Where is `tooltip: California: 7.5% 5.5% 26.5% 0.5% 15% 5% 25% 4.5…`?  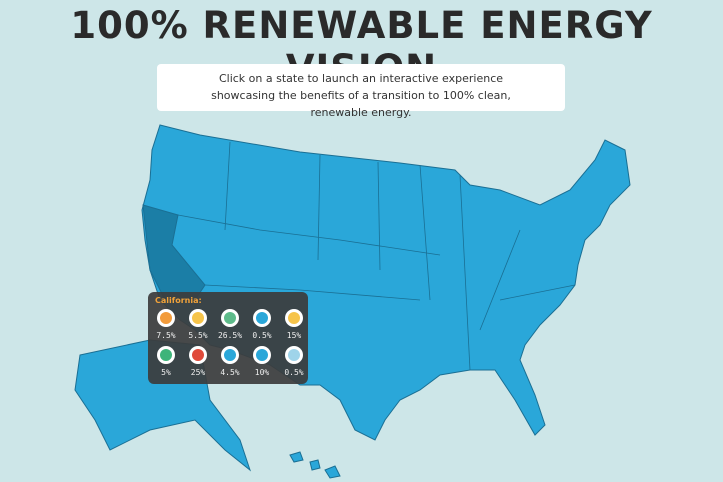 tooltip: California: 7.5% 5.5% 26.5% 0.5% 15% 5% 25% 4.5… is located at coordinates (228, 338).